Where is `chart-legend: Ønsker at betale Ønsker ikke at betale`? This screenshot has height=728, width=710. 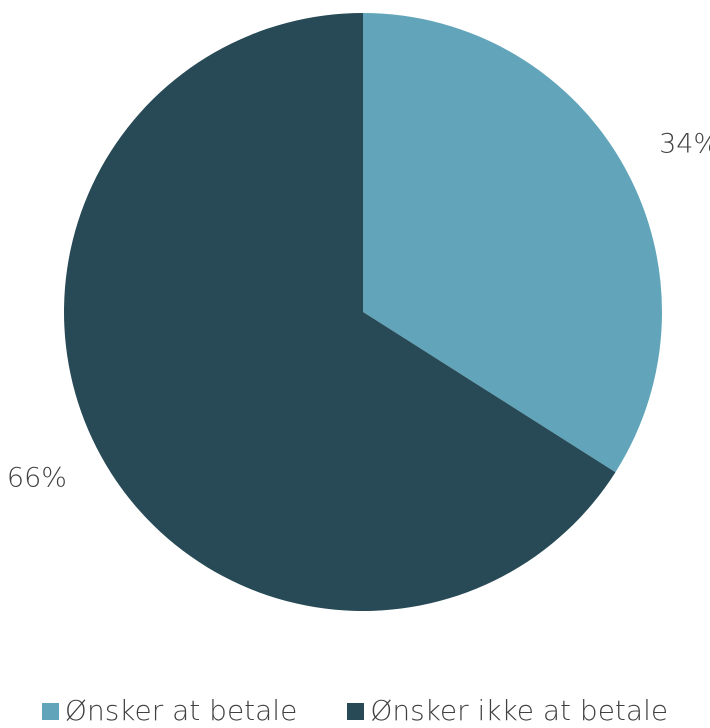 chart-legend: Ønsker at betale Ønsker ikke at betale is located at coordinates (355, 711).